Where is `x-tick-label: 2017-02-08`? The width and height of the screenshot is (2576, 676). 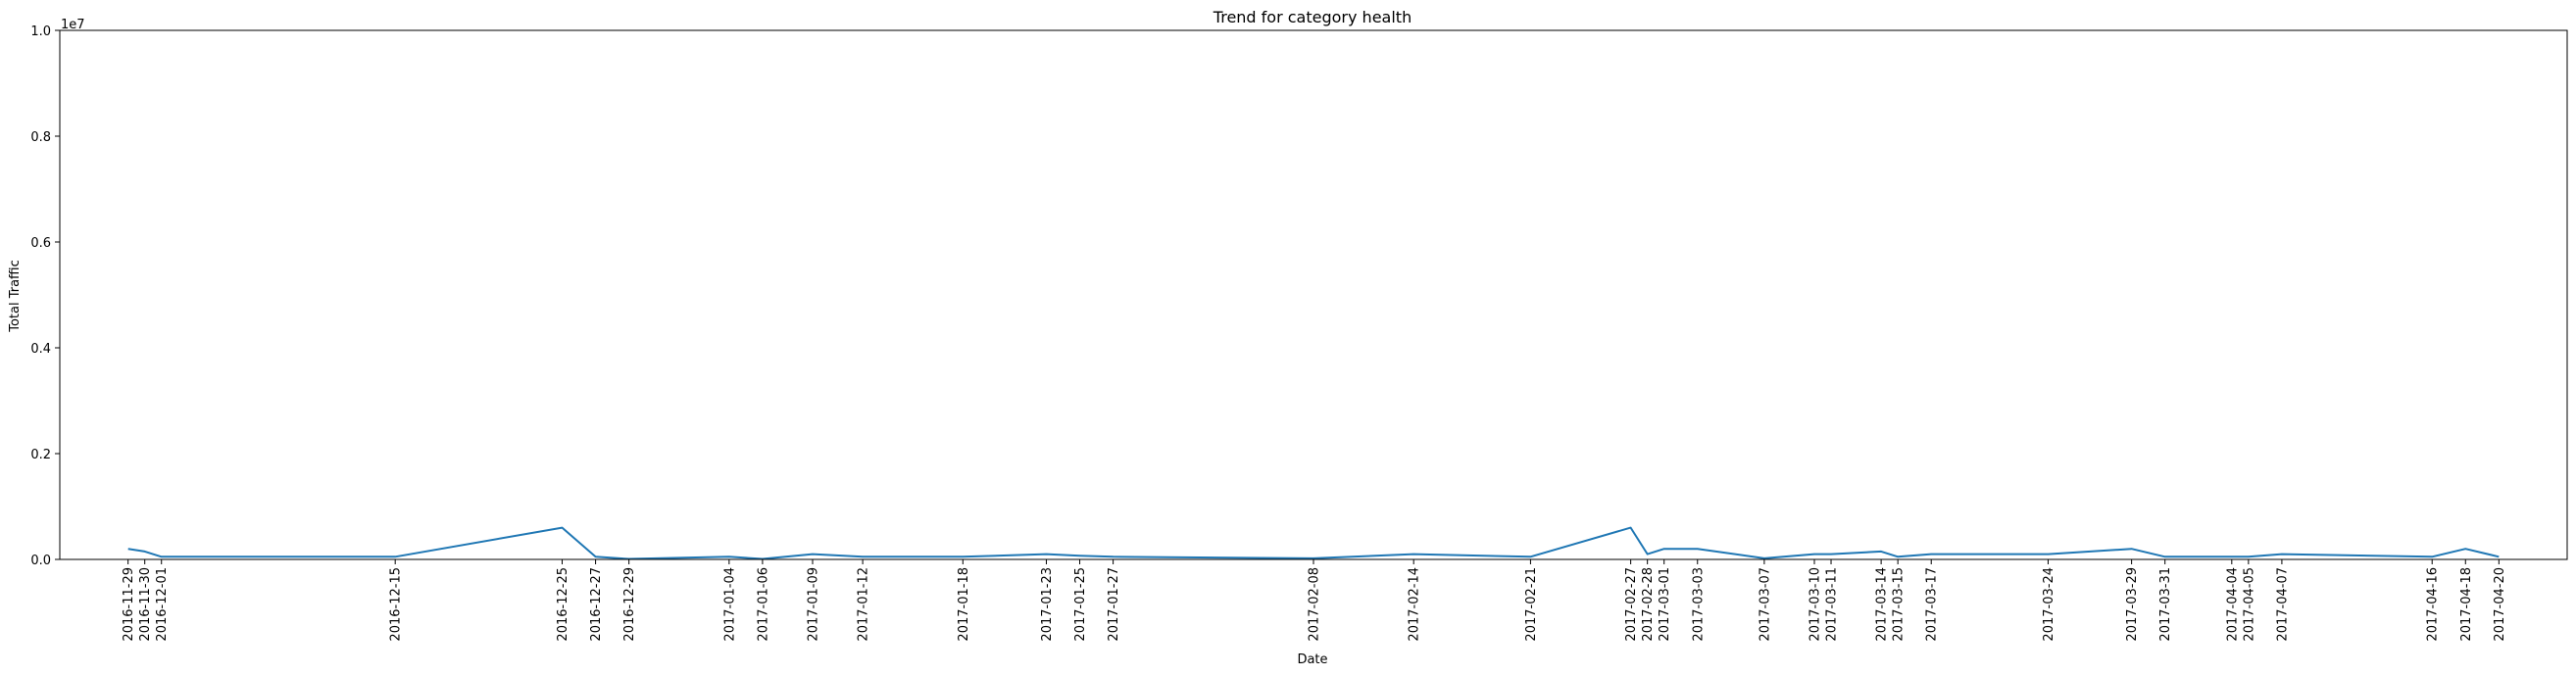
x-tick-label: 2017-02-08 is located at coordinates (1315, 604).